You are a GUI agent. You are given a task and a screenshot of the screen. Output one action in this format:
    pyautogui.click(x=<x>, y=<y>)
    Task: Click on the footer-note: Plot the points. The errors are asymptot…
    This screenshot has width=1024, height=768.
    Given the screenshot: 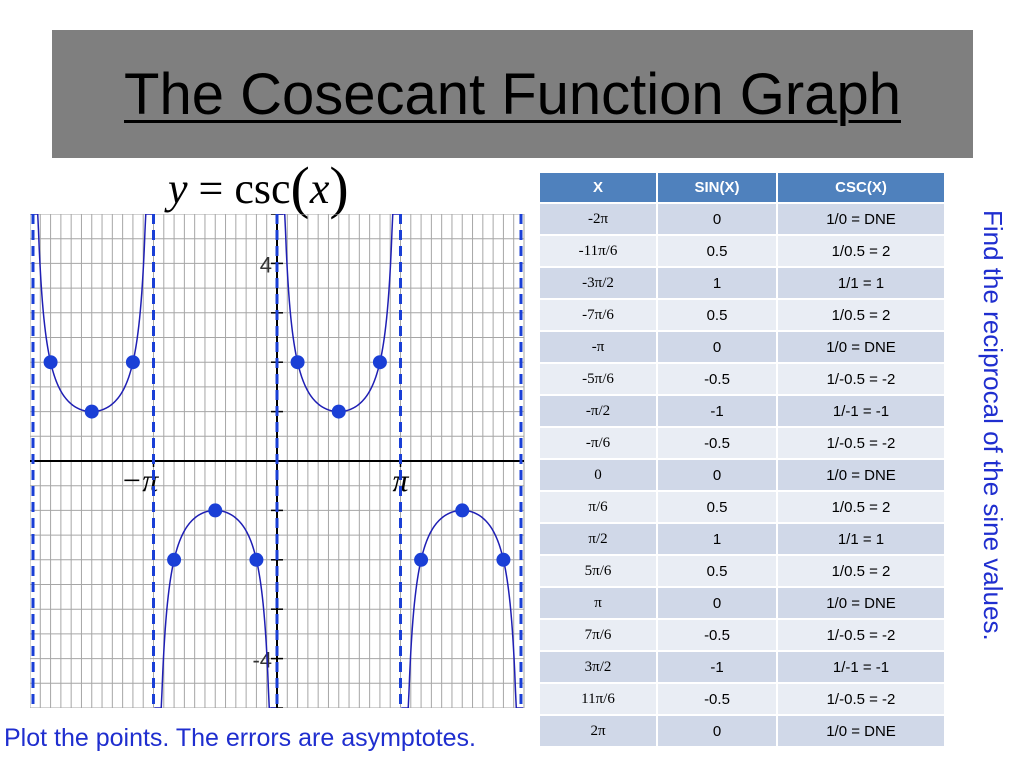 What is the action you would take?
    pyautogui.click(x=240, y=738)
    